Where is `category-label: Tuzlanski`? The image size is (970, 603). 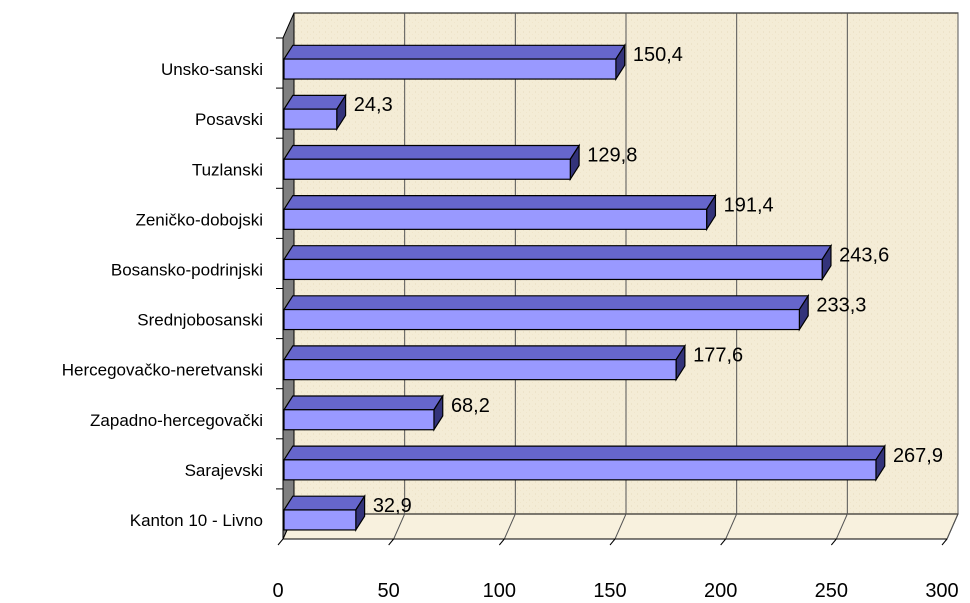 category-label: Tuzlanski is located at coordinates (227, 169).